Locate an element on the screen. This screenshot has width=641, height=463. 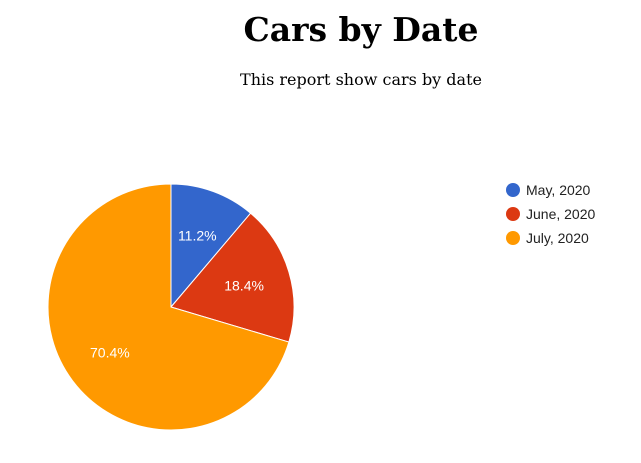
slice-label-3: 70.4% is located at coordinates (110, 353).